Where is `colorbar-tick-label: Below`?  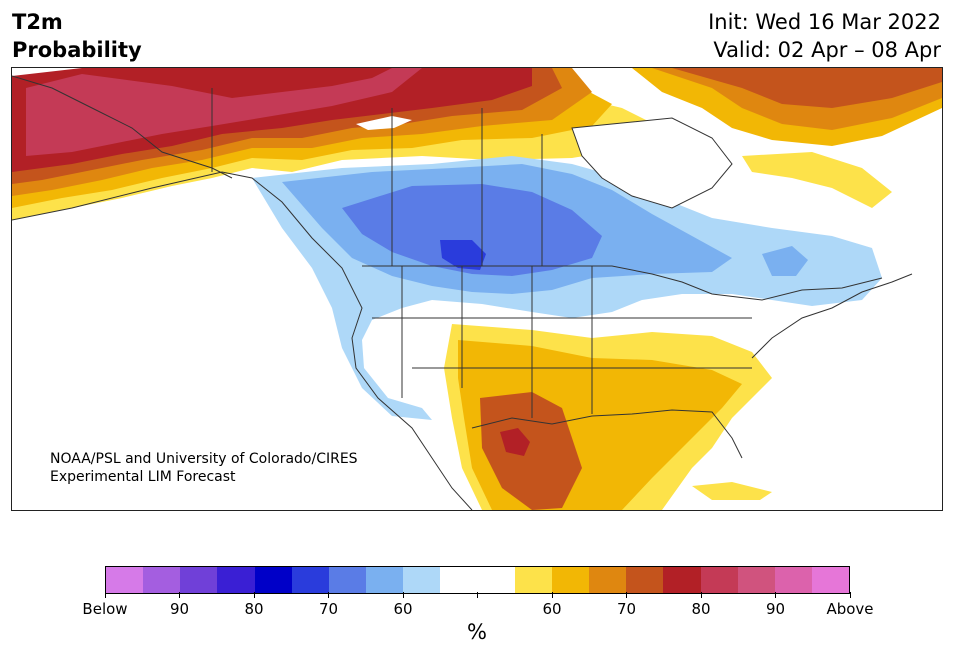
colorbar-tick-label: Below is located at coordinates (105, 609).